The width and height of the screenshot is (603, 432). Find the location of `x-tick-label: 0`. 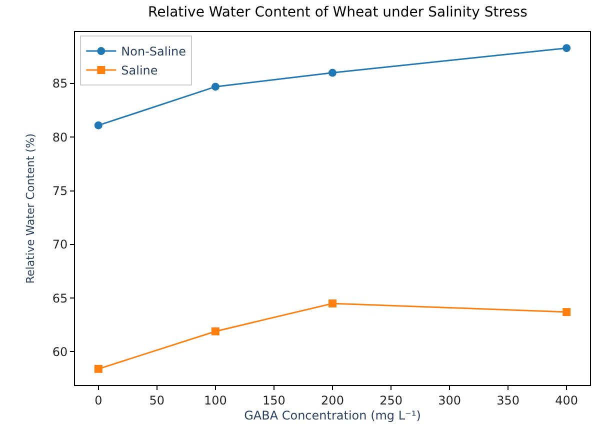

x-tick-label: 0 is located at coordinates (98, 400).